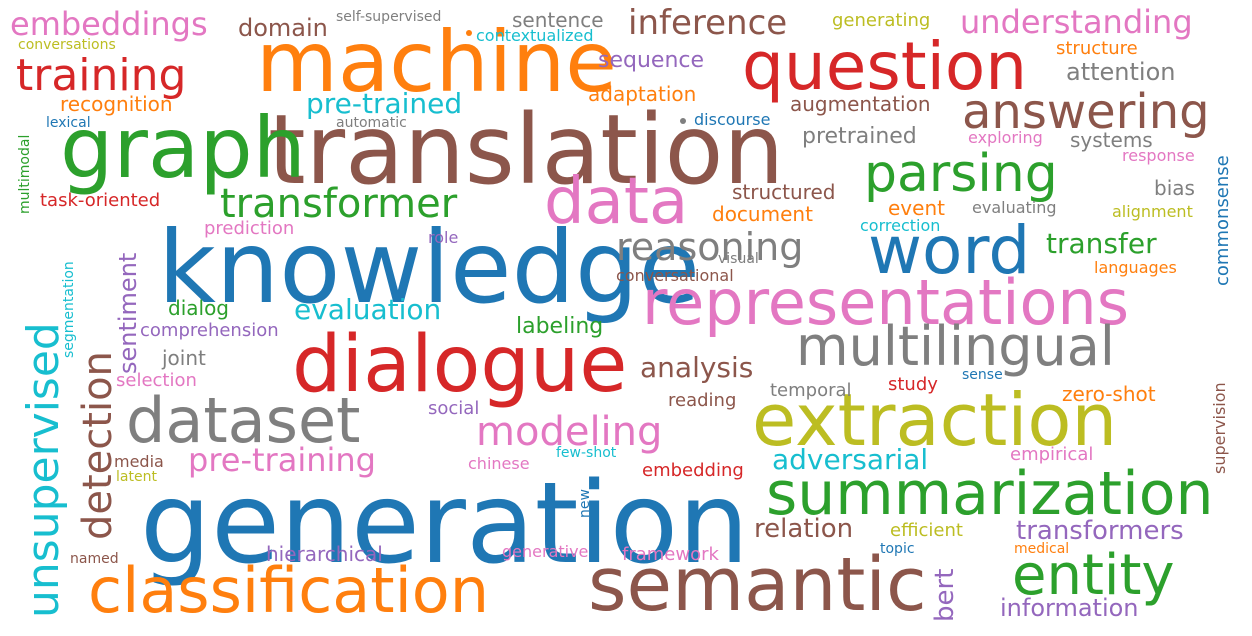 The height and width of the screenshot is (636, 1252). I want to click on word: summarization, so click(990, 494).